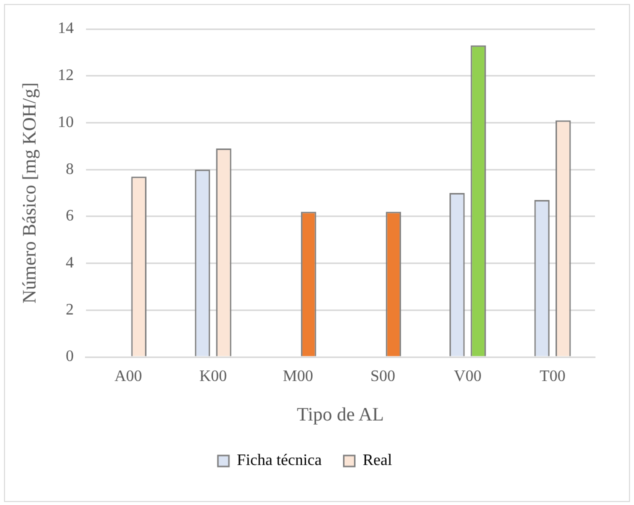  Describe the element at coordinates (553, 376) in the screenshot. I see `x-tick-label: T00` at that location.